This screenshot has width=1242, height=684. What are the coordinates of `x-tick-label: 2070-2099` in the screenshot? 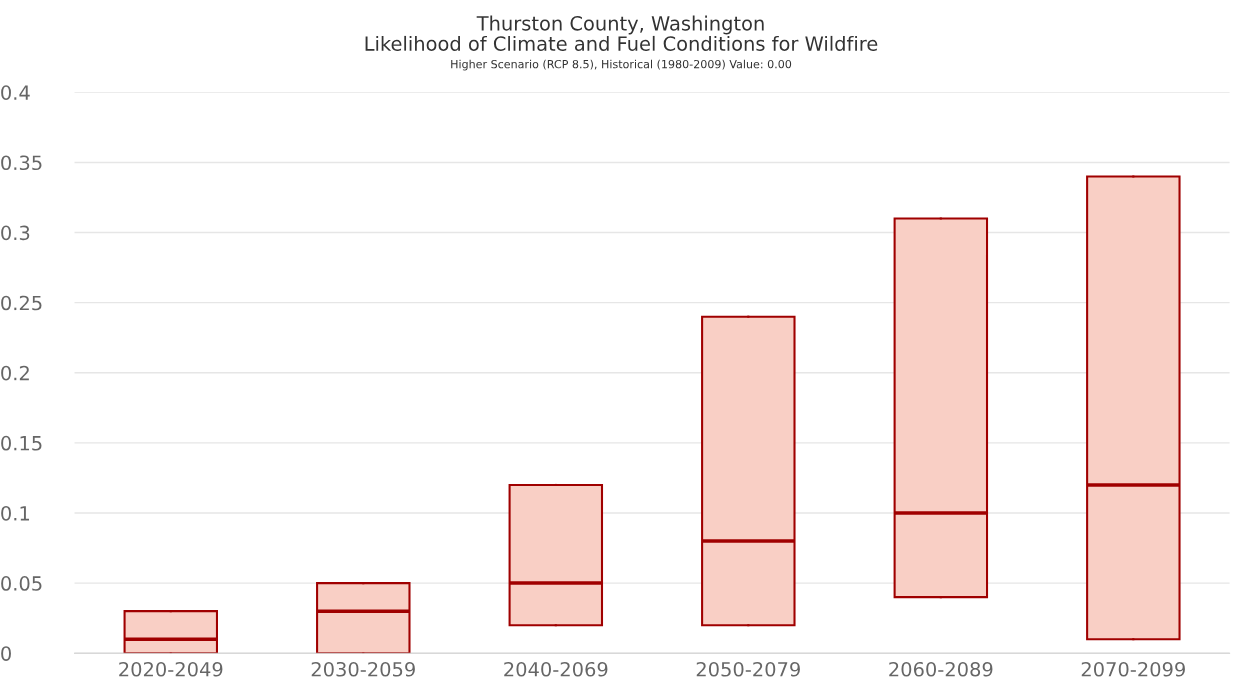 It's located at (1133, 669).